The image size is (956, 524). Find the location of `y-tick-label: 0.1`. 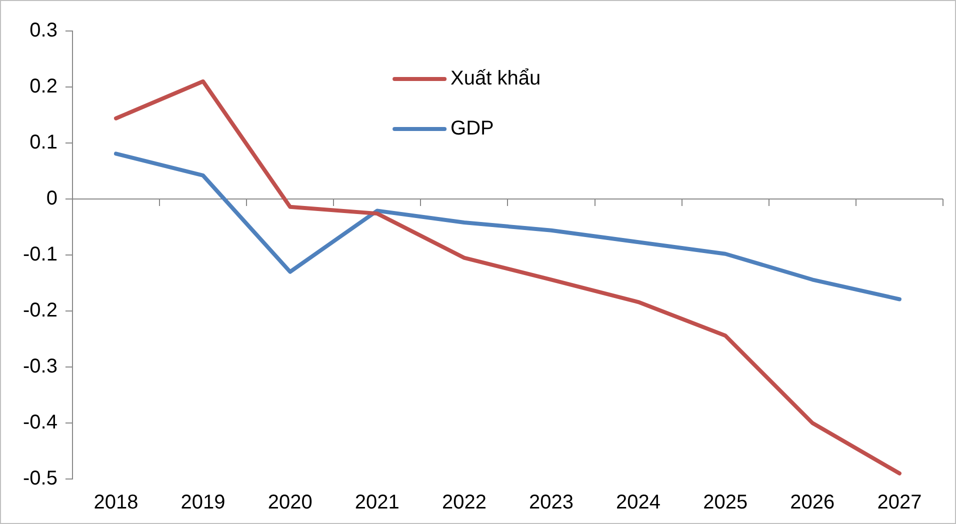

y-tick-label: 0.1 is located at coordinates (44, 143).